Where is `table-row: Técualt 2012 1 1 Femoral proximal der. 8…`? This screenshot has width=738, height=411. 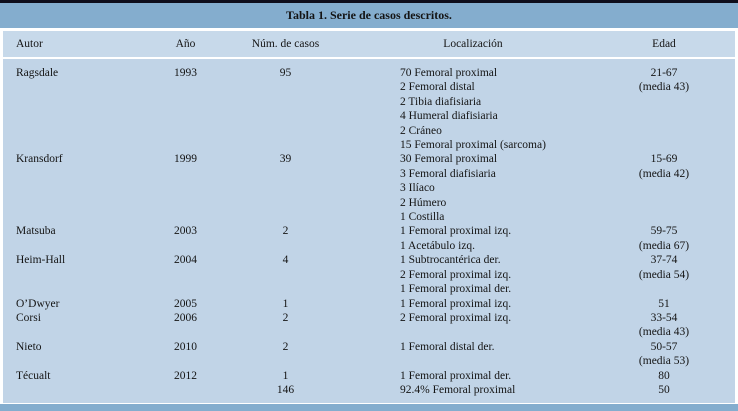
table-row: Técualt 2012 1 1 Femoral proximal der. 8… is located at coordinates (369, 376).